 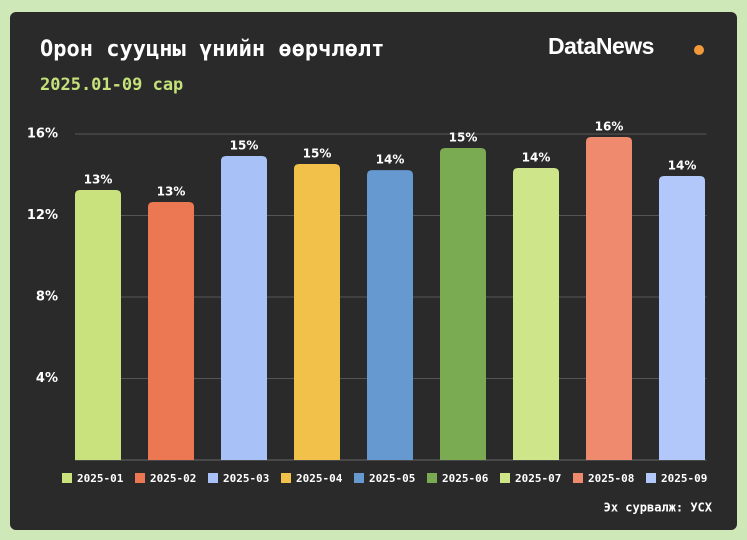 What do you see at coordinates (658, 508) in the screenshot?
I see `source: Эх сурвалж: УСХ` at bounding box center [658, 508].